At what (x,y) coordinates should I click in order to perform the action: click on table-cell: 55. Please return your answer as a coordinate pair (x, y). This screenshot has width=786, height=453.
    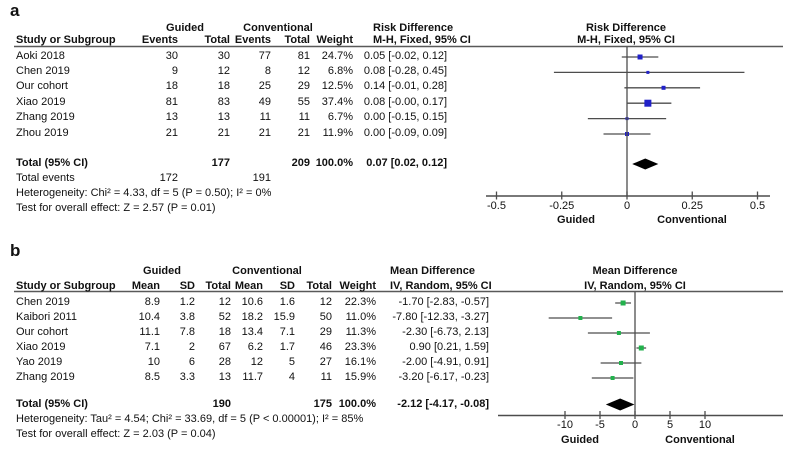
    Looking at the image, I should click on (303, 101).